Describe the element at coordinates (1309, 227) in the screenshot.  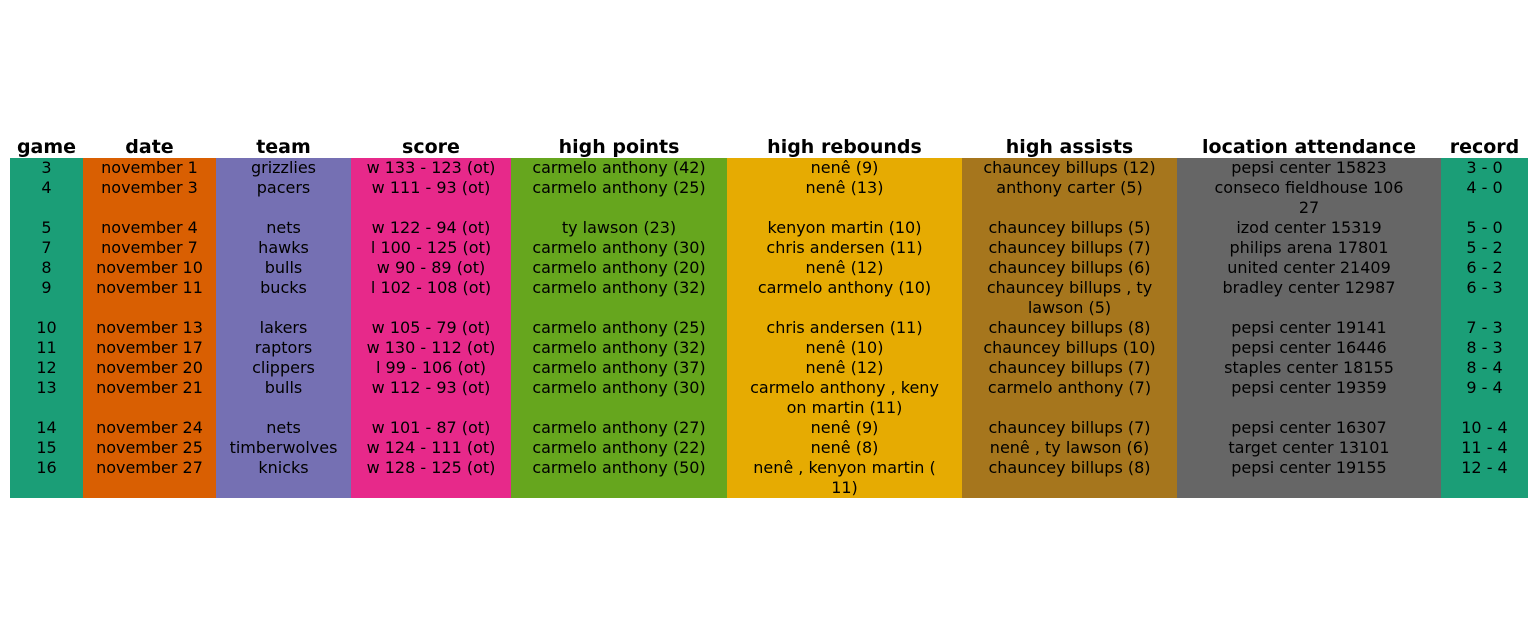
I see `table-cell: izod center 15319` at that location.